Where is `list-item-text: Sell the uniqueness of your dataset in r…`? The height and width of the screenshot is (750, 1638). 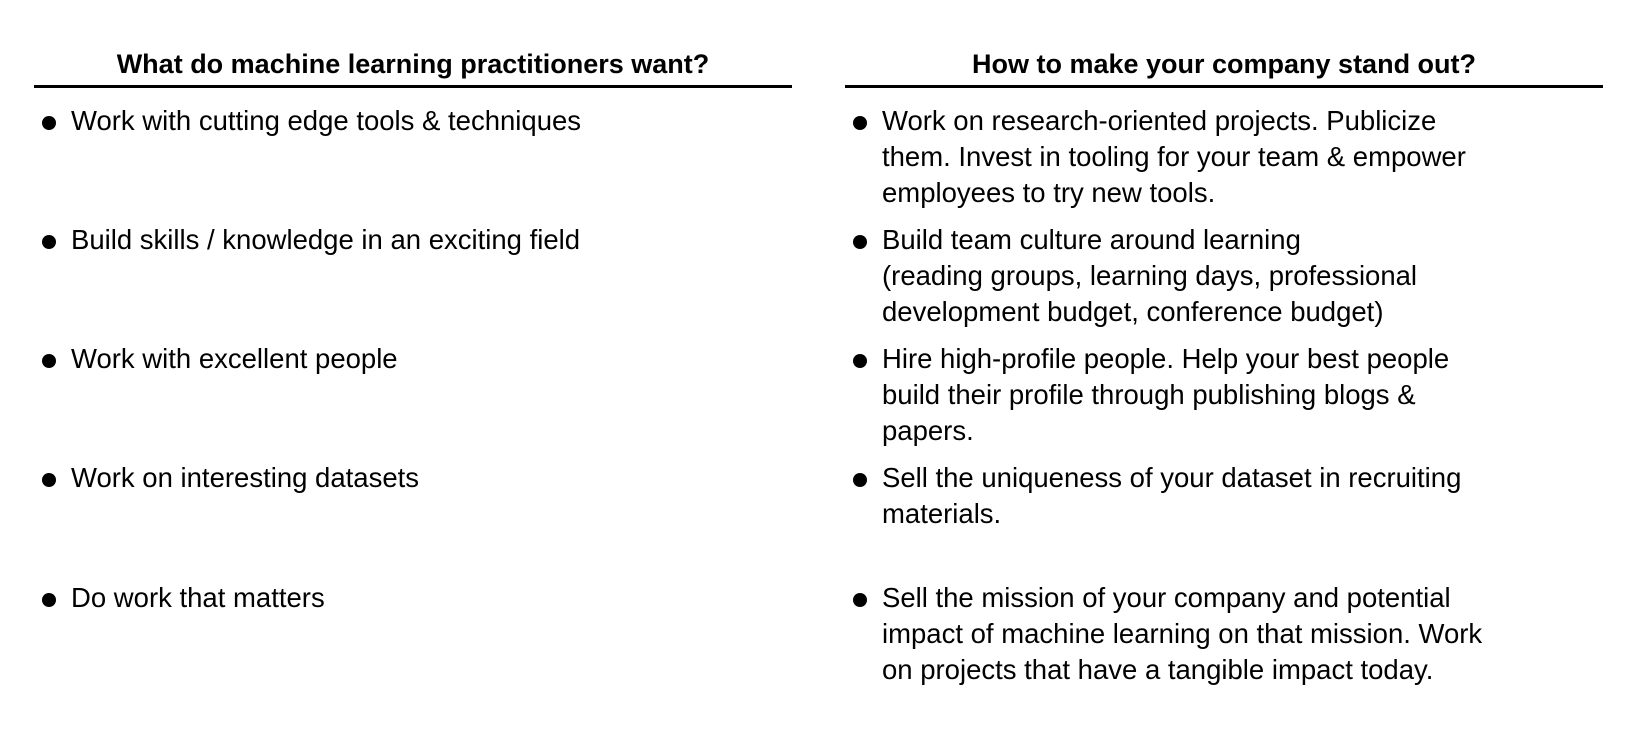 list-item-text: Sell the uniqueness of your dataset in r… is located at coordinates (1172, 495).